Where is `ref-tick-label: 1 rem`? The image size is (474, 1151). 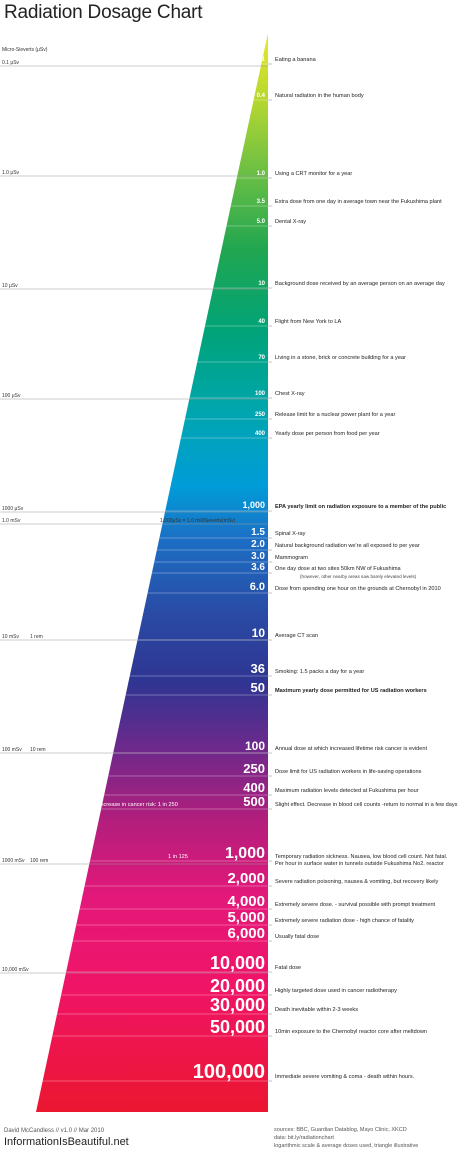 ref-tick-label: 1 rem is located at coordinates (36, 637).